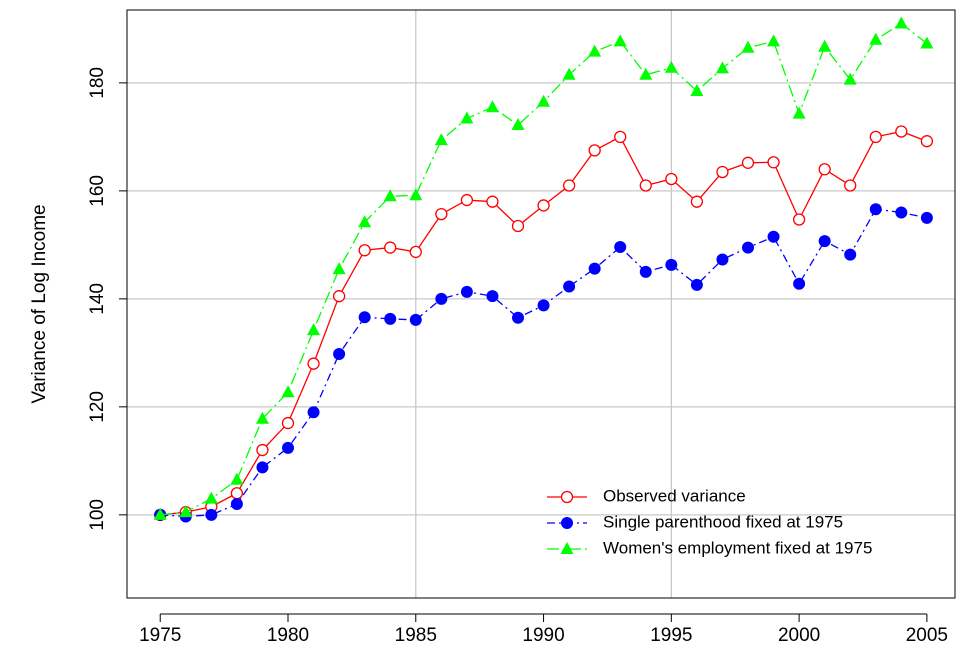 The image size is (956, 655). Describe the element at coordinates (674, 495) in the screenshot. I see `legend-label: Observed variance` at that location.